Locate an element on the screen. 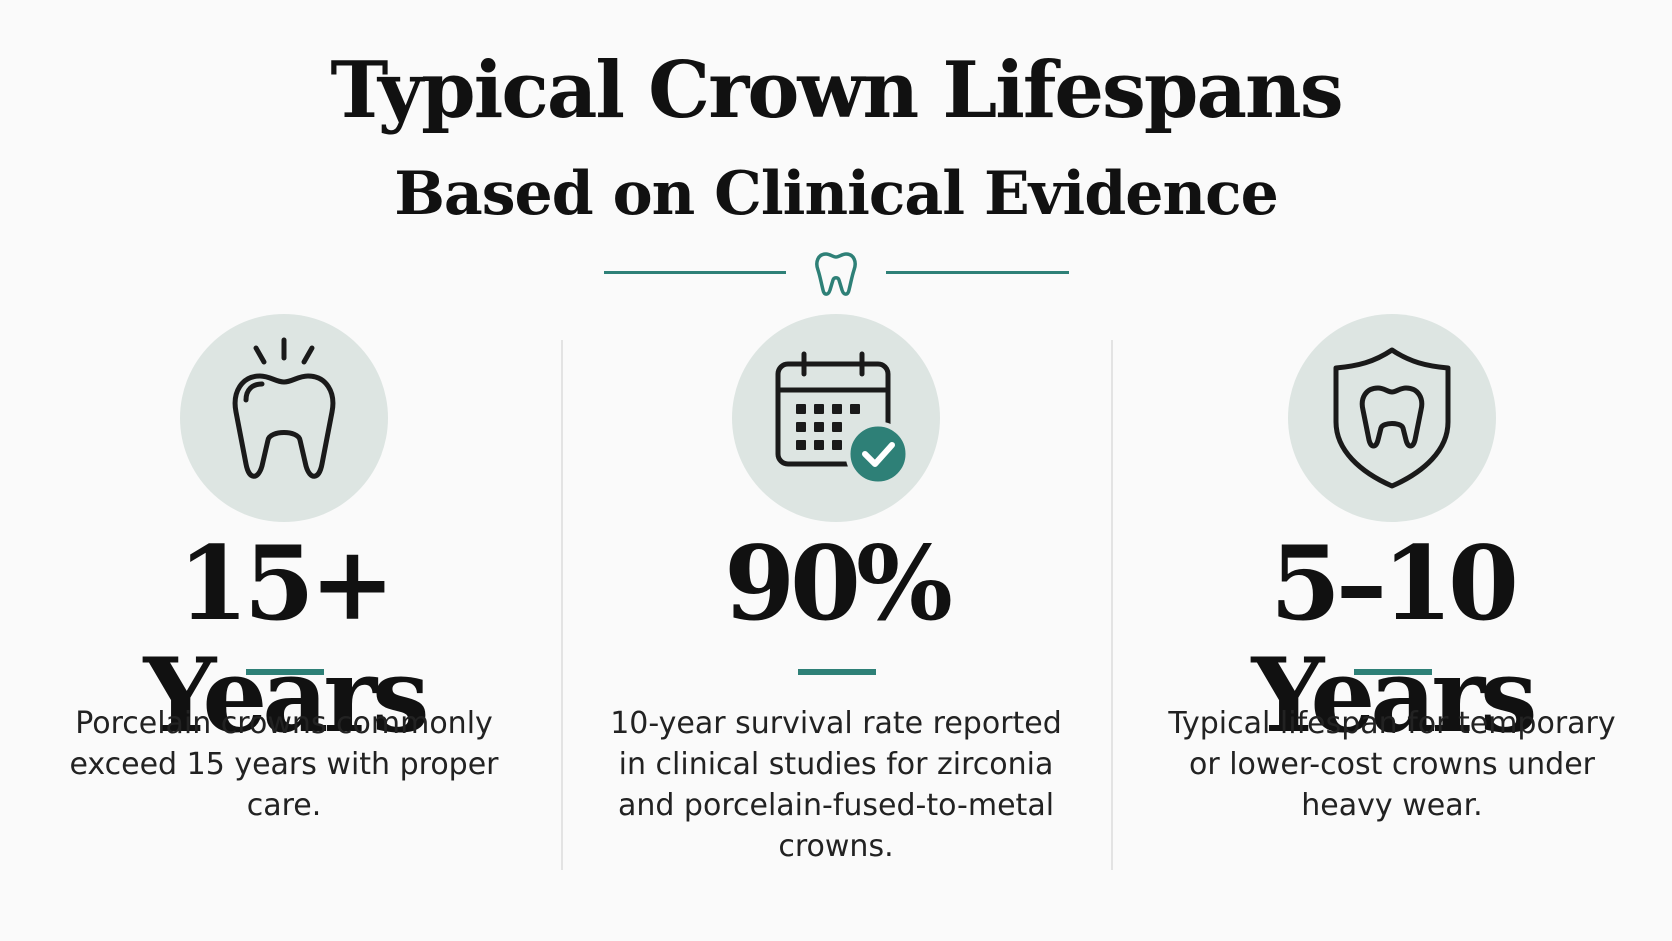 This screenshot has width=1672, height=941. calendar-check-icon is located at coordinates (843, 419).